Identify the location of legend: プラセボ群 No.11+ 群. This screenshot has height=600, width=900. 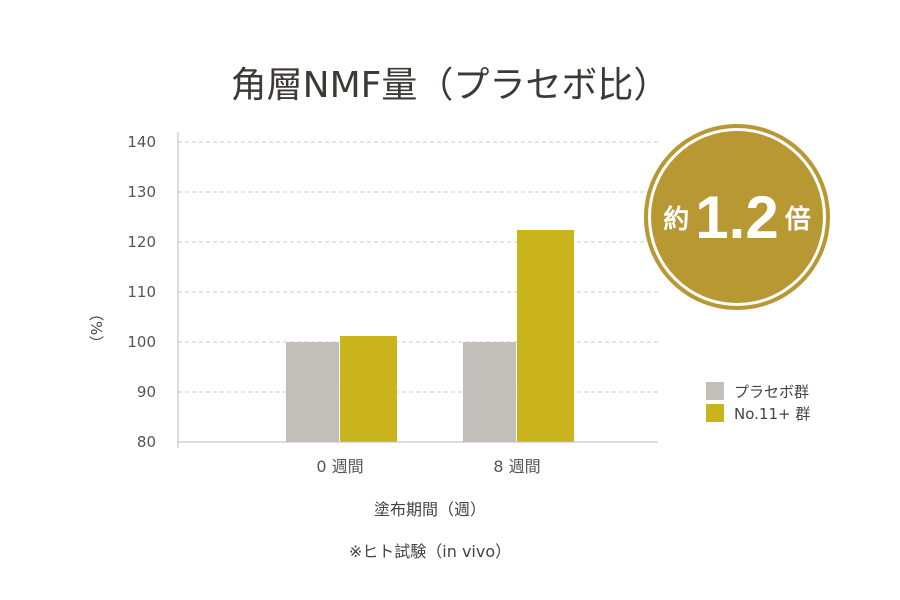
(758, 402).